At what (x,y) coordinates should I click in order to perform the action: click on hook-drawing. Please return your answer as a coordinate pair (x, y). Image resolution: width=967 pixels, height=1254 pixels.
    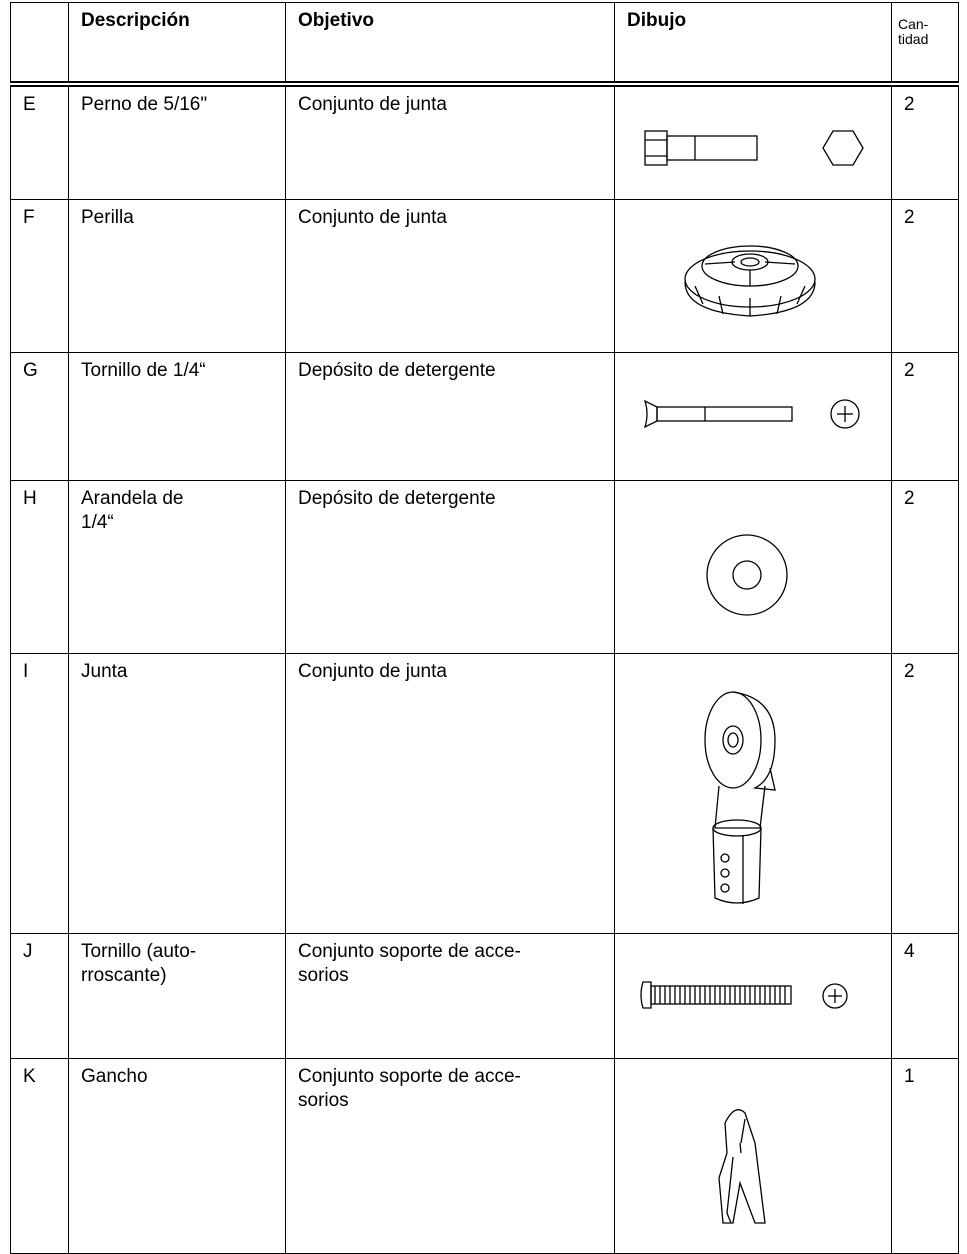
    Looking at the image, I should click on (742, 1166).